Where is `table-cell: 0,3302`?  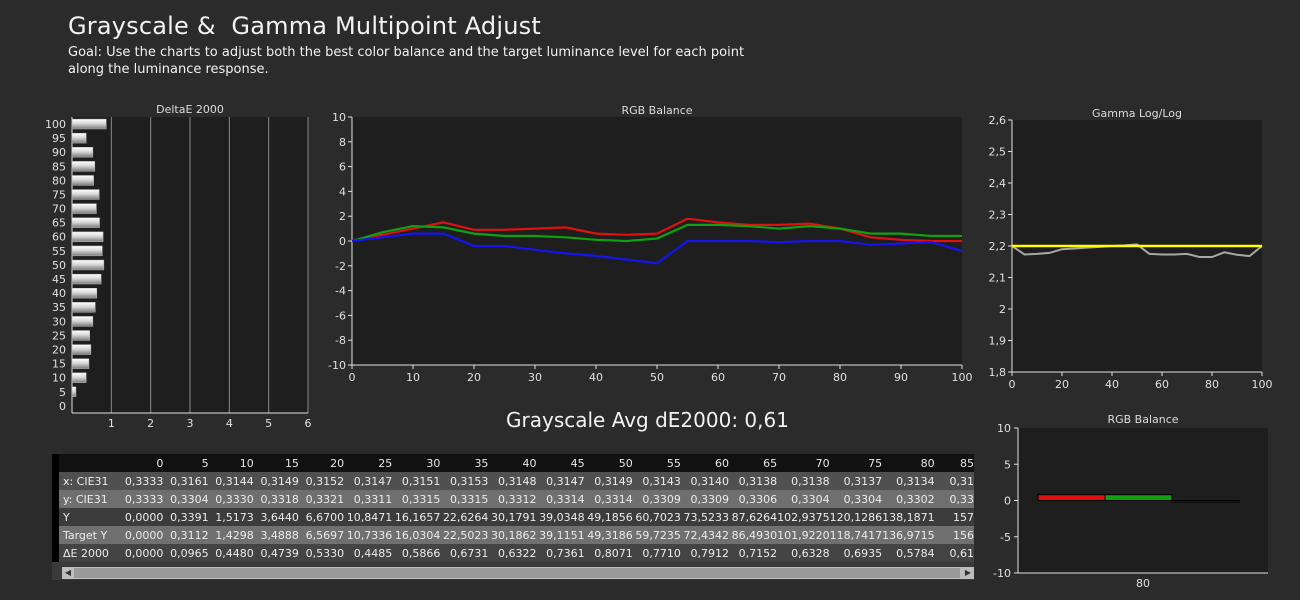
table-cell: 0,3302 is located at coordinates (908, 499).